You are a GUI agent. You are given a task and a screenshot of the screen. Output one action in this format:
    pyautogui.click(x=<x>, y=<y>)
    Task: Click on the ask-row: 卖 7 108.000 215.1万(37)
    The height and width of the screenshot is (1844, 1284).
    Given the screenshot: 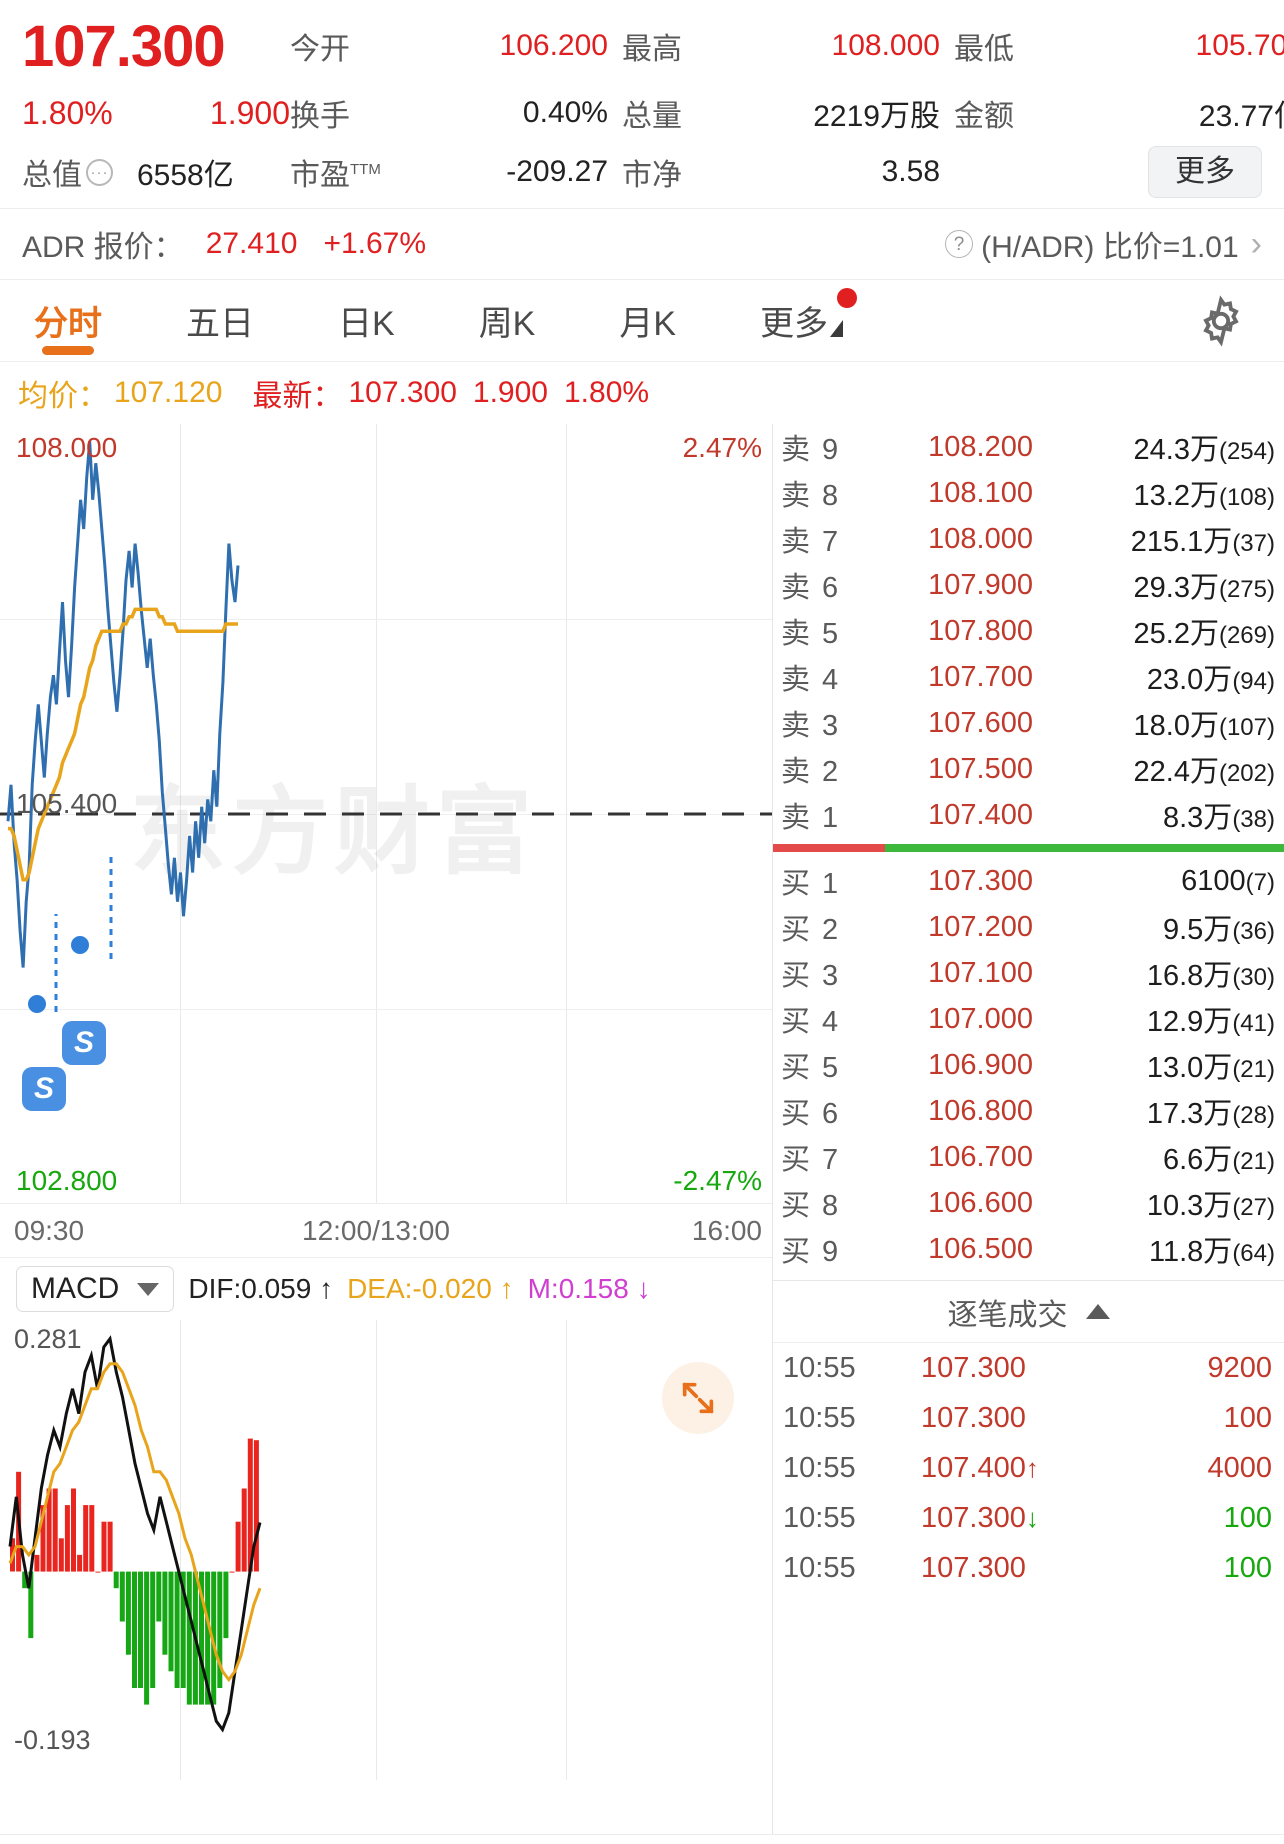 What is the action you would take?
    pyautogui.click(x=1028, y=539)
    